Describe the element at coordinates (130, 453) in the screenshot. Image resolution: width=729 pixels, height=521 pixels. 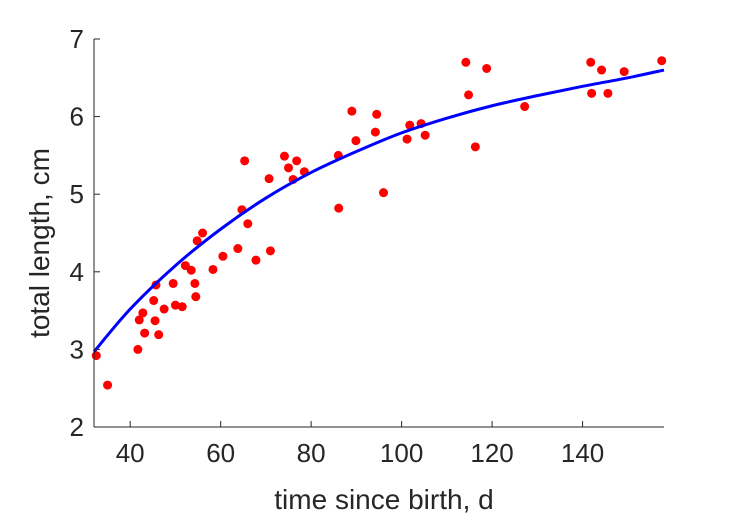
I see `x-tick-label: 40` at that location.